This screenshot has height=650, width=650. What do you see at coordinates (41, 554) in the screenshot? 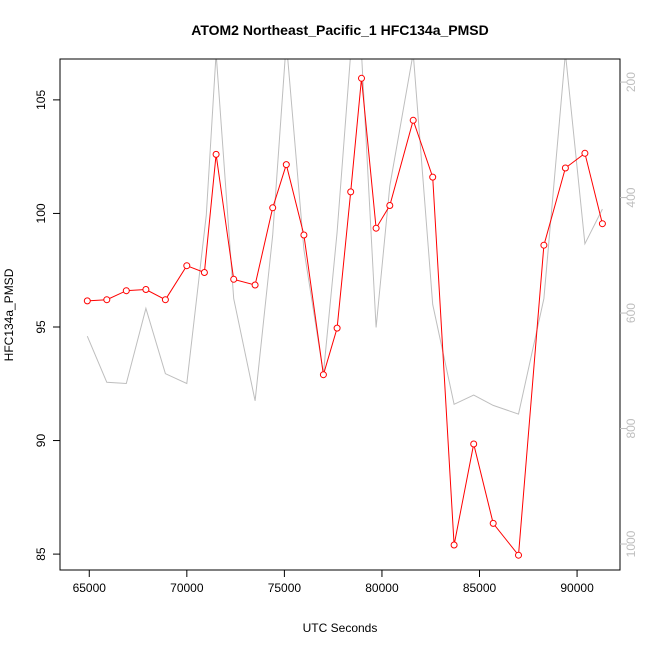
I see `y-tick-label: 85` at bounding box center [41, 554].